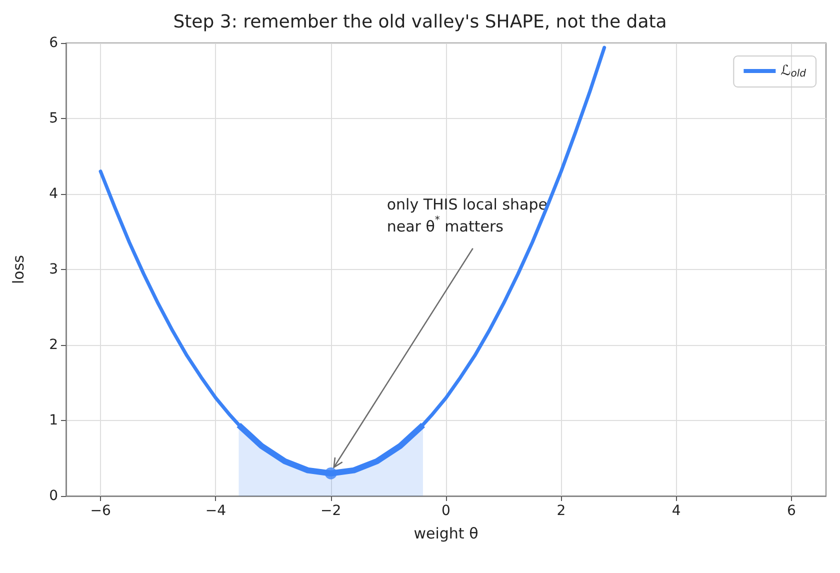  Describe the element at coordinates (53, 43) in the screenshot. I see `y-tick-label: 6` at that location.